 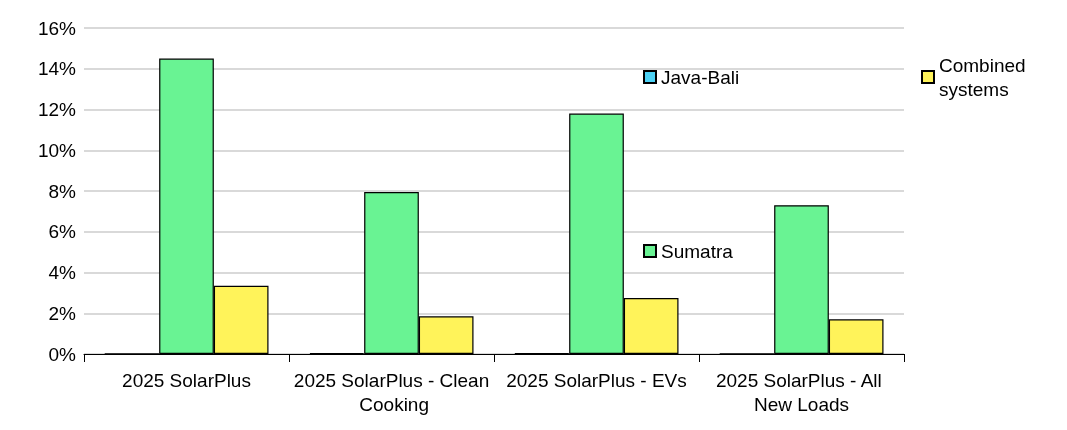 What do you see at coordinates (186, 380) in the screenshot?
I see `x-tick-label: 2025 SolarPlus` at bounding box center [186, 380].